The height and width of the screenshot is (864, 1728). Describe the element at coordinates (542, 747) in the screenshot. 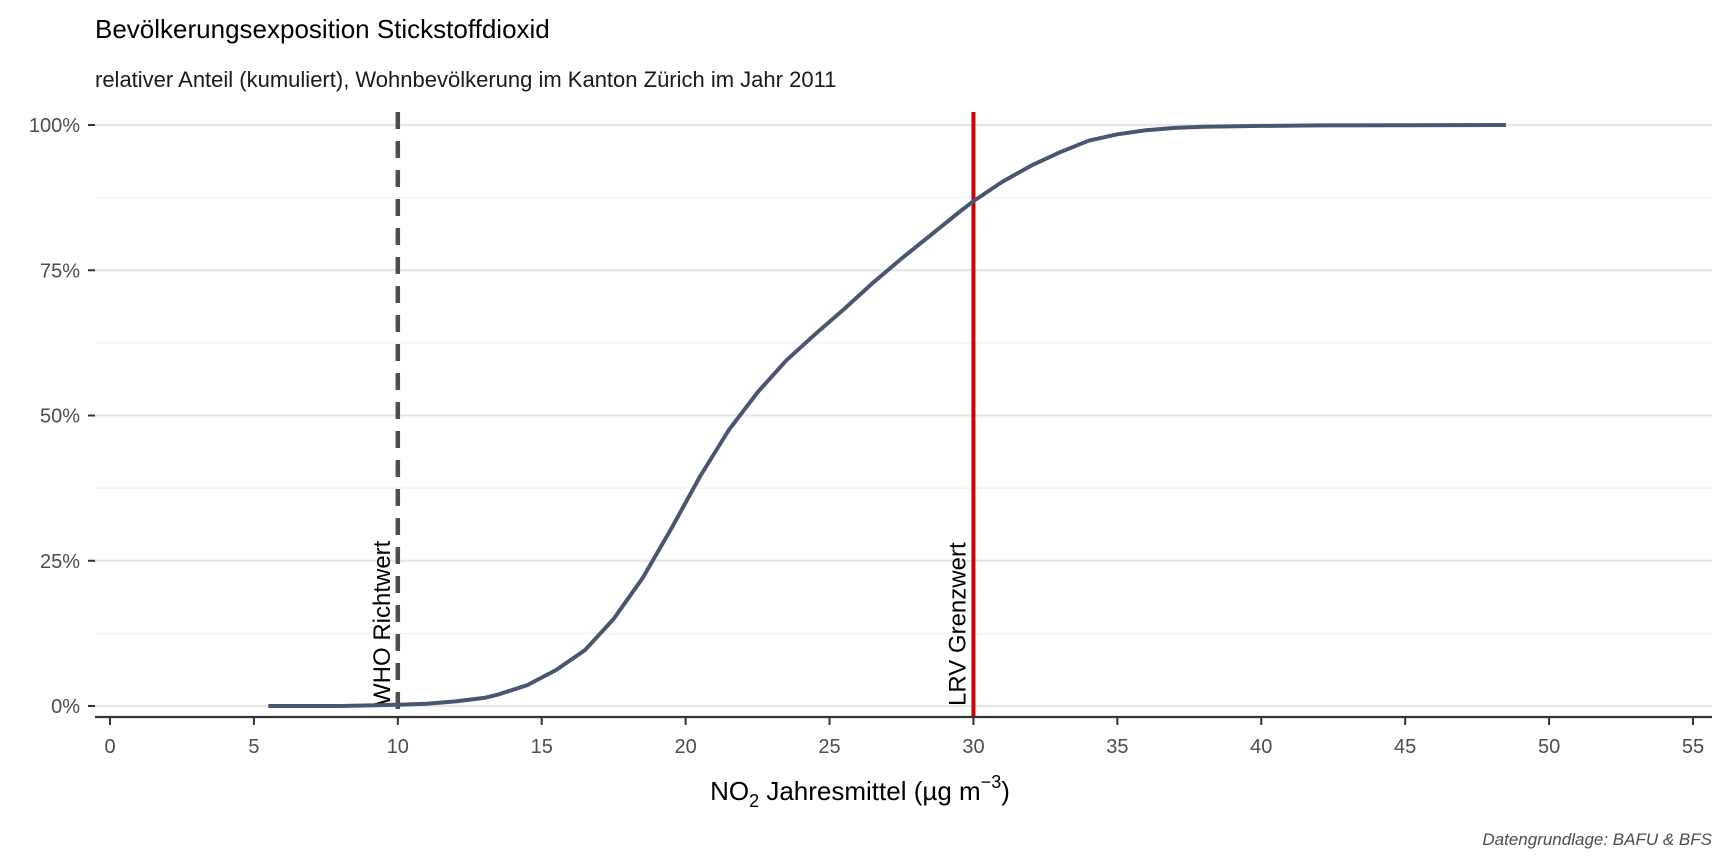

I see `x-tick-label-3: 15` at that location.